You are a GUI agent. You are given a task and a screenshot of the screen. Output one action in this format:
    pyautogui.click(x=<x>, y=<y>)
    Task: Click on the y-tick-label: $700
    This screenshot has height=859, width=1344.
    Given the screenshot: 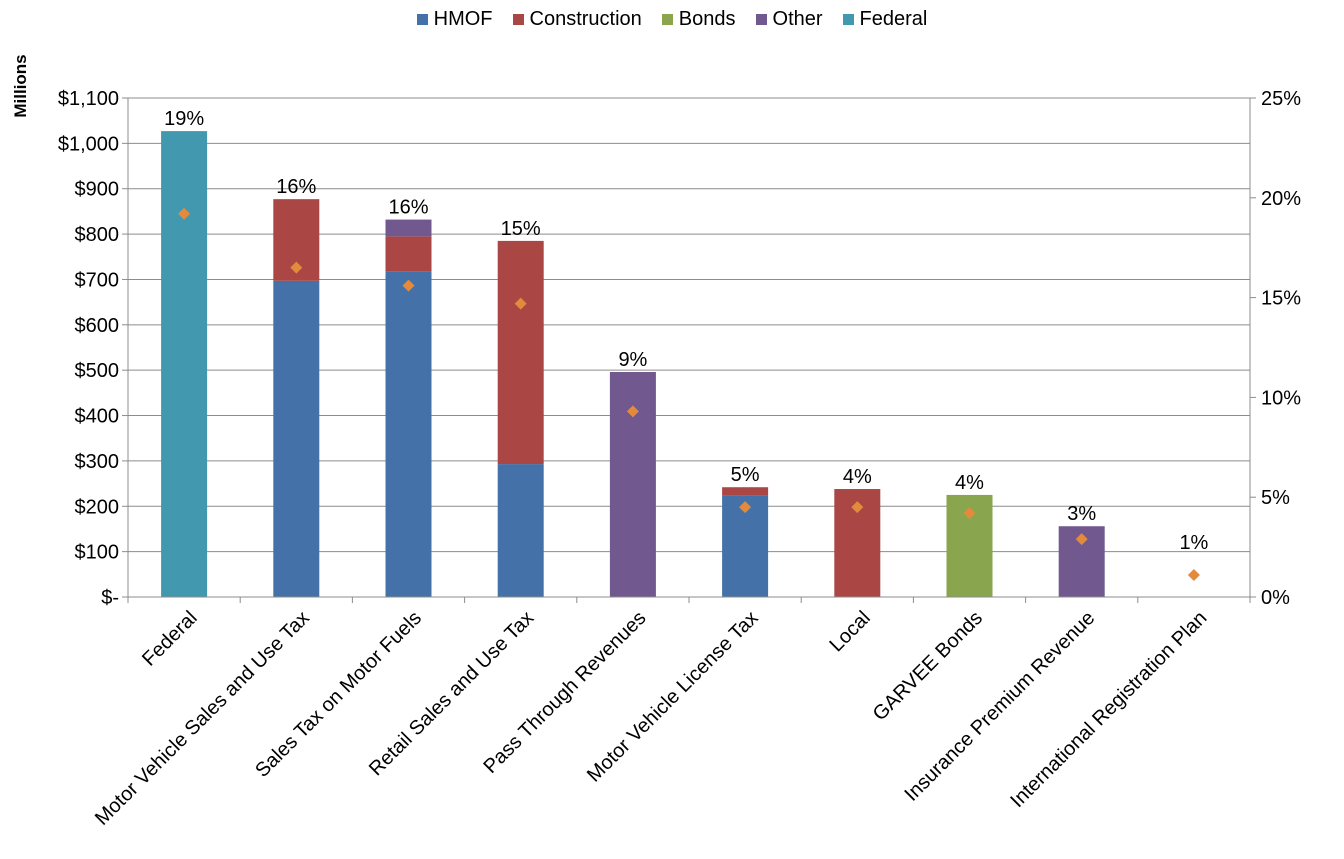 What is the action you would take?
    pyautogui.click(x=97, y=280)
    